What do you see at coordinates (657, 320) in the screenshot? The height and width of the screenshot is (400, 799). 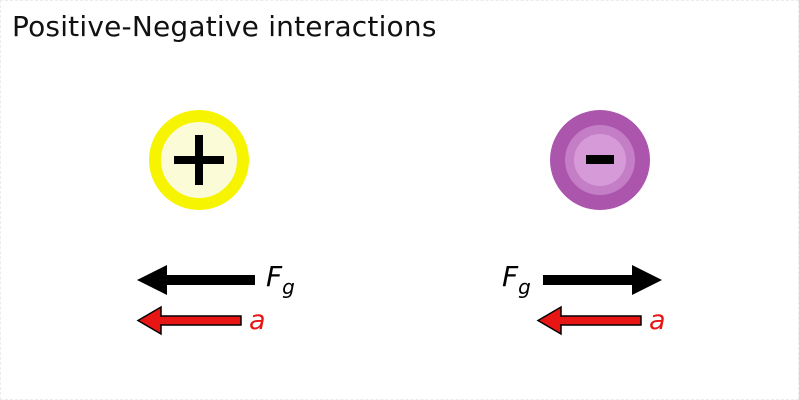 I see `accel-label-right: a` at bounding box center [657, 320].